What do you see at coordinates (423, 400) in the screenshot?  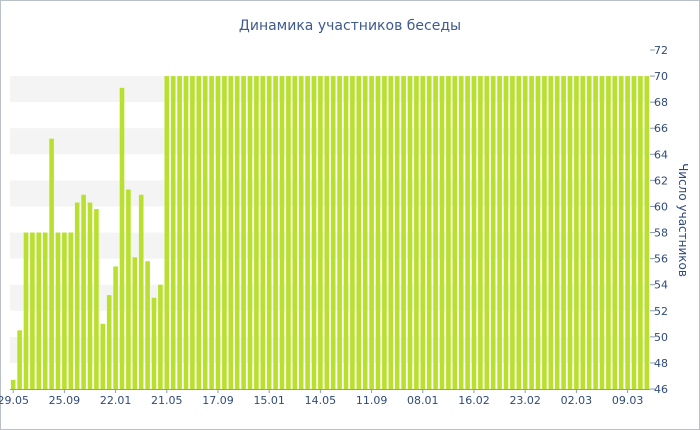 I see `x-tick-label: 08.01` at bounding box center [423, 400].